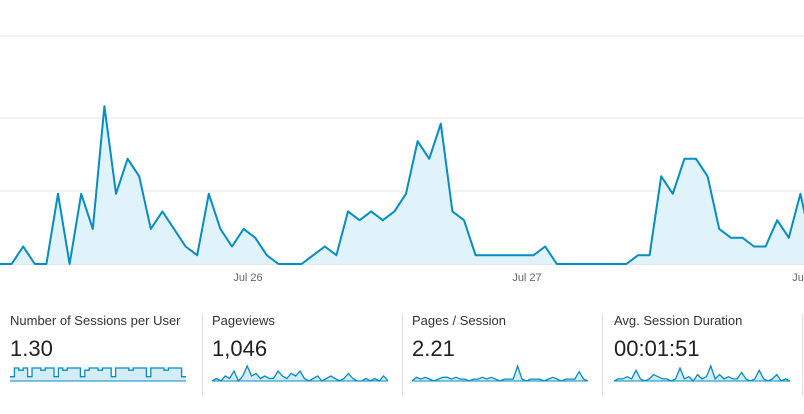 The height and width of the screenshot is (414, 804). I want to click on metric-label: Pages / Session, so click(459, 320).